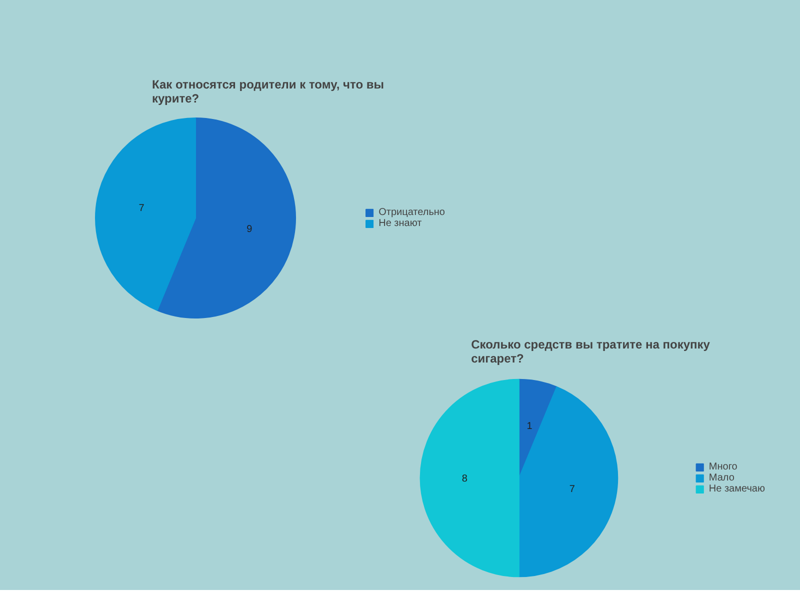 The image size is (800, 600). Describe the element at coordinates (400, 223) in the screenshot. I see `legend-label: Не знают` at that location.